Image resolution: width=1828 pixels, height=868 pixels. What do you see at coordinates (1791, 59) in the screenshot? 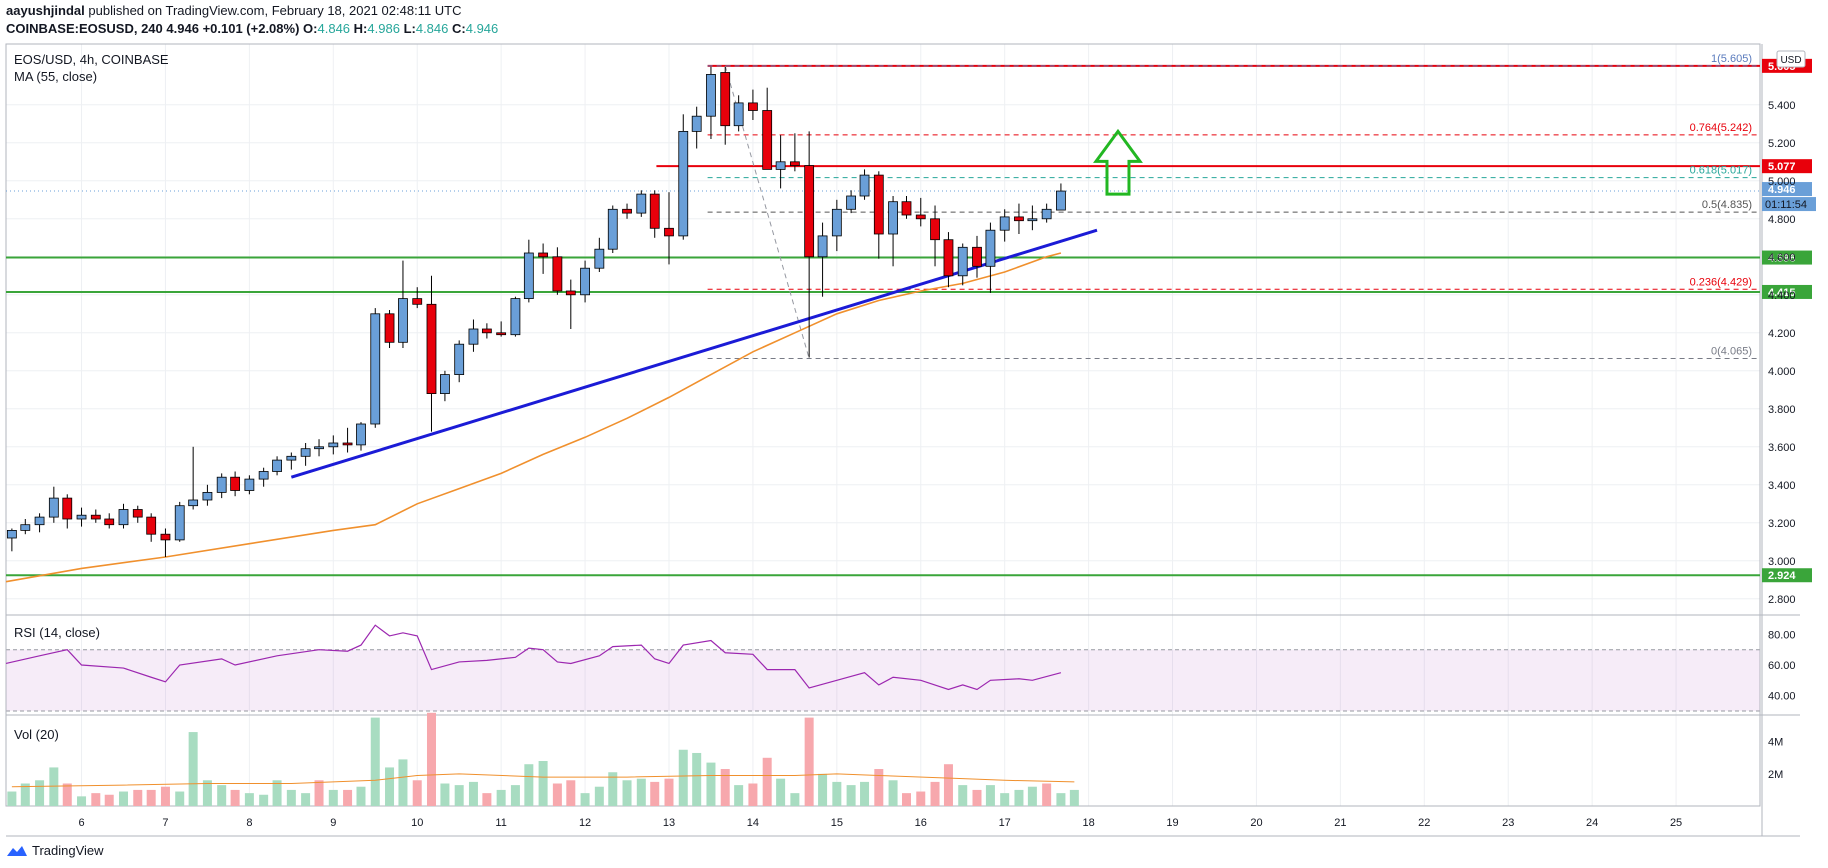
I see `currency-badge` at bounding box center [1791, 59].